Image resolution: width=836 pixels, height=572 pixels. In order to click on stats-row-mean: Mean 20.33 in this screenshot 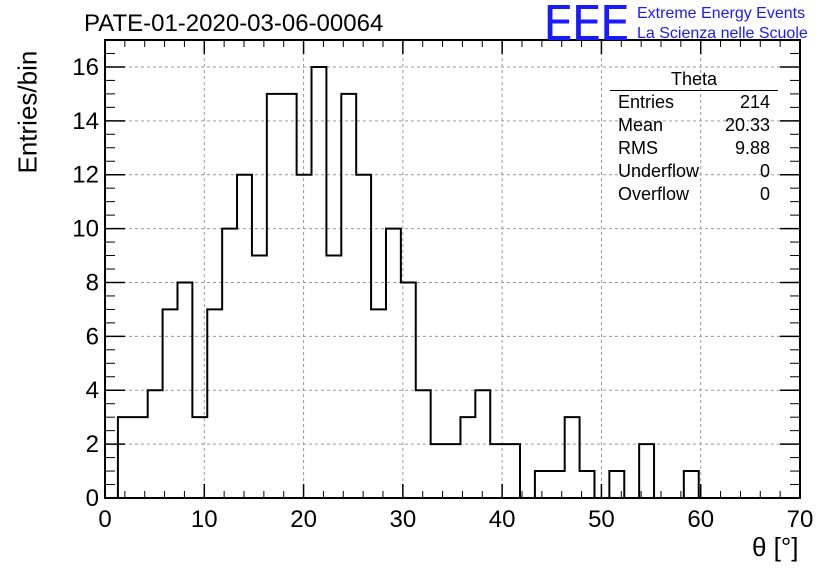, I will do `click(694, 125)`.